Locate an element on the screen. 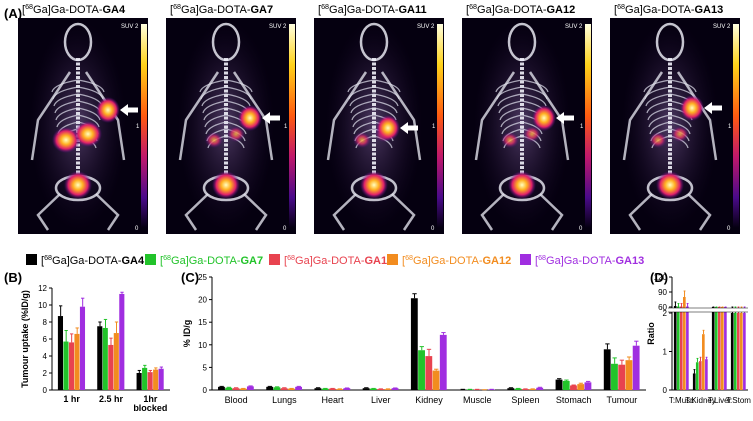 The width and height of the screenshot is (753, 421). x-tick-label: 1hr is located at coordinates (150, 399).